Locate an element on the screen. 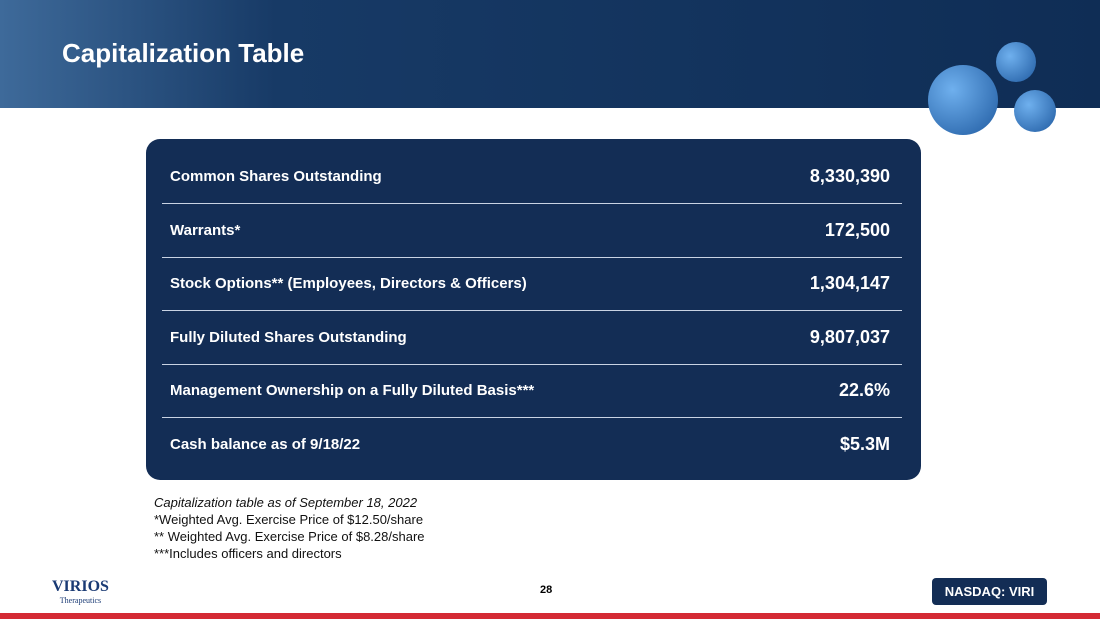 The image size is (1100, 619). row-label: Warrants* is located at coordinates (205, 230).